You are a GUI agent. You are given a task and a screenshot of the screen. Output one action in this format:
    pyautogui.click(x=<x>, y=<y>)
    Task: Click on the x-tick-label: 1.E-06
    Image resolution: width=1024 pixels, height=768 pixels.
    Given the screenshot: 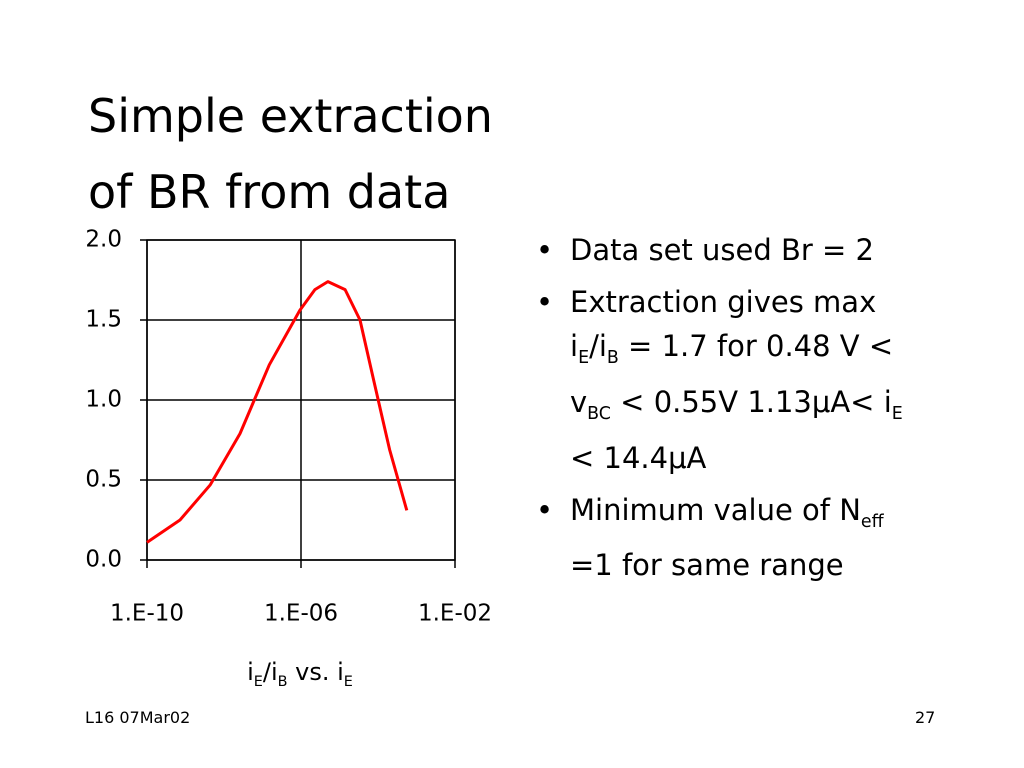 What is the action you would take?
    pyautogui.click(x=301, y=614)
    